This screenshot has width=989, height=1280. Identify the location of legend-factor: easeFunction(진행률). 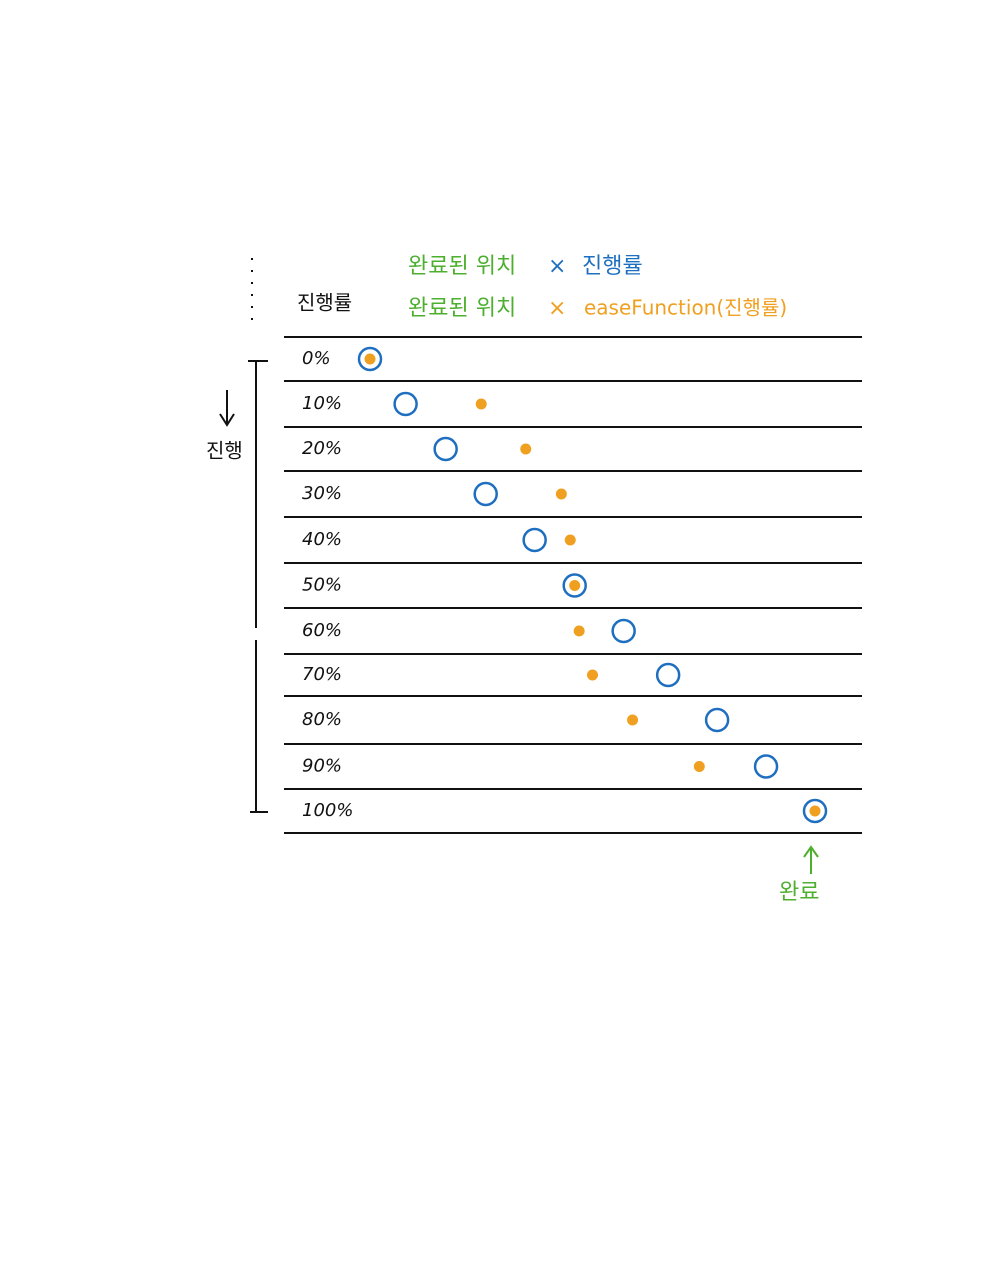
(685, 308).